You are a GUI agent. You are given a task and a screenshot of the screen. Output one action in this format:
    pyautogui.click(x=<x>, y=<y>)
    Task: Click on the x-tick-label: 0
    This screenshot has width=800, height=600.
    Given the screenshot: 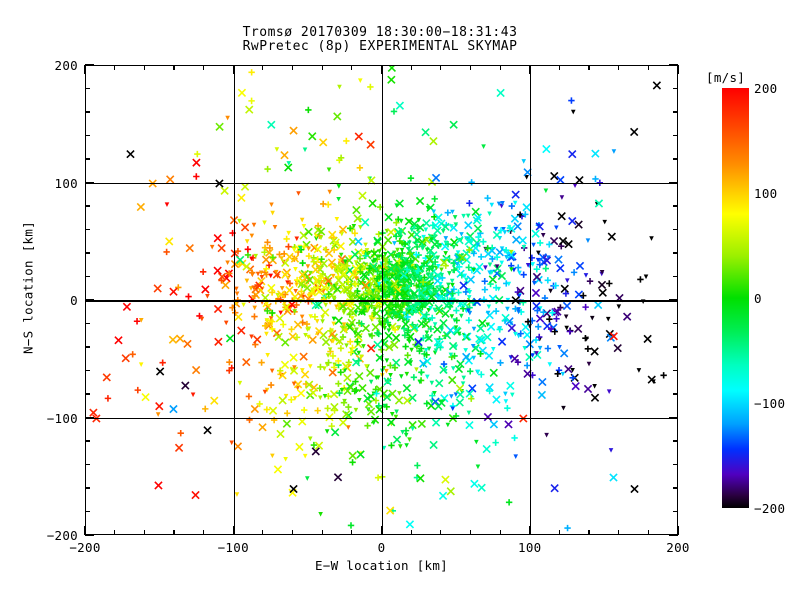 What is the action you would take?
    pyautogui.click(x=381, y=547)
    